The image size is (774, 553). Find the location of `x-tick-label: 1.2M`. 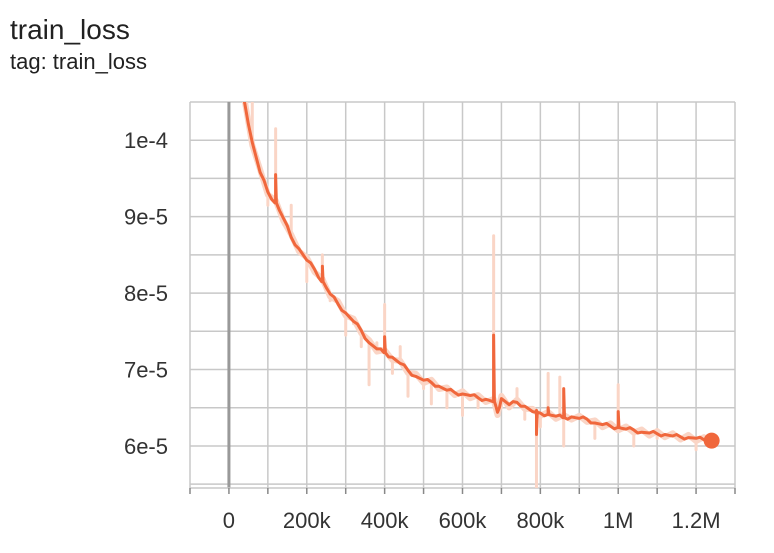

x-tick-label: 1.2M is located at coordinates (696, 520).